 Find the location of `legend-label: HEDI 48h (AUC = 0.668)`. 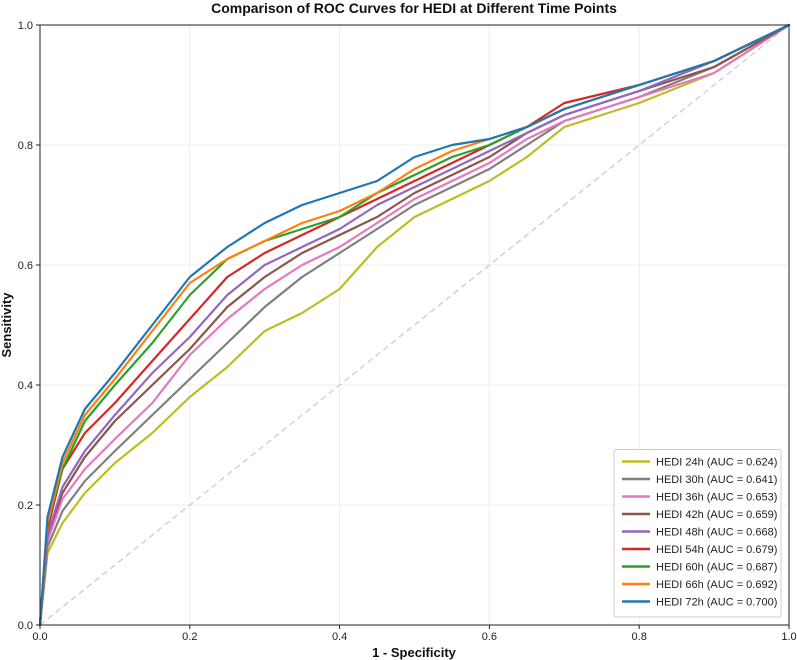

legend-label: HEDI 48h (AUC = 0.668) is located at coordinates (716, 533).